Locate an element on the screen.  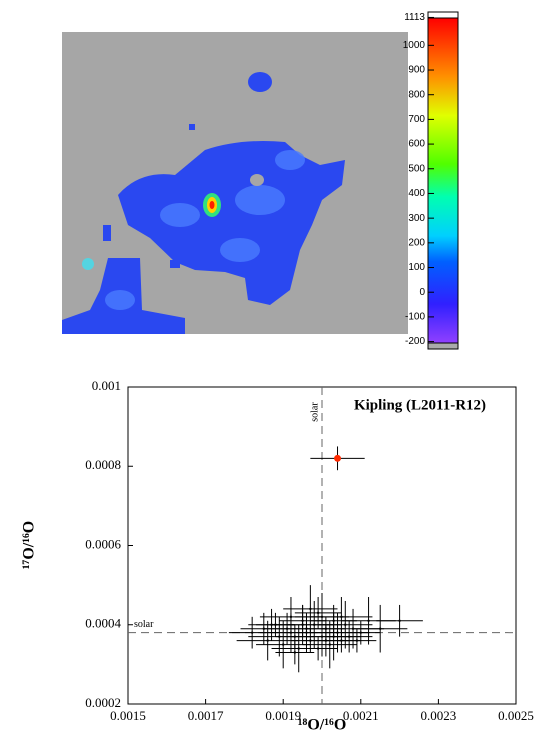
colorbar is located at coordinates (443, 180).